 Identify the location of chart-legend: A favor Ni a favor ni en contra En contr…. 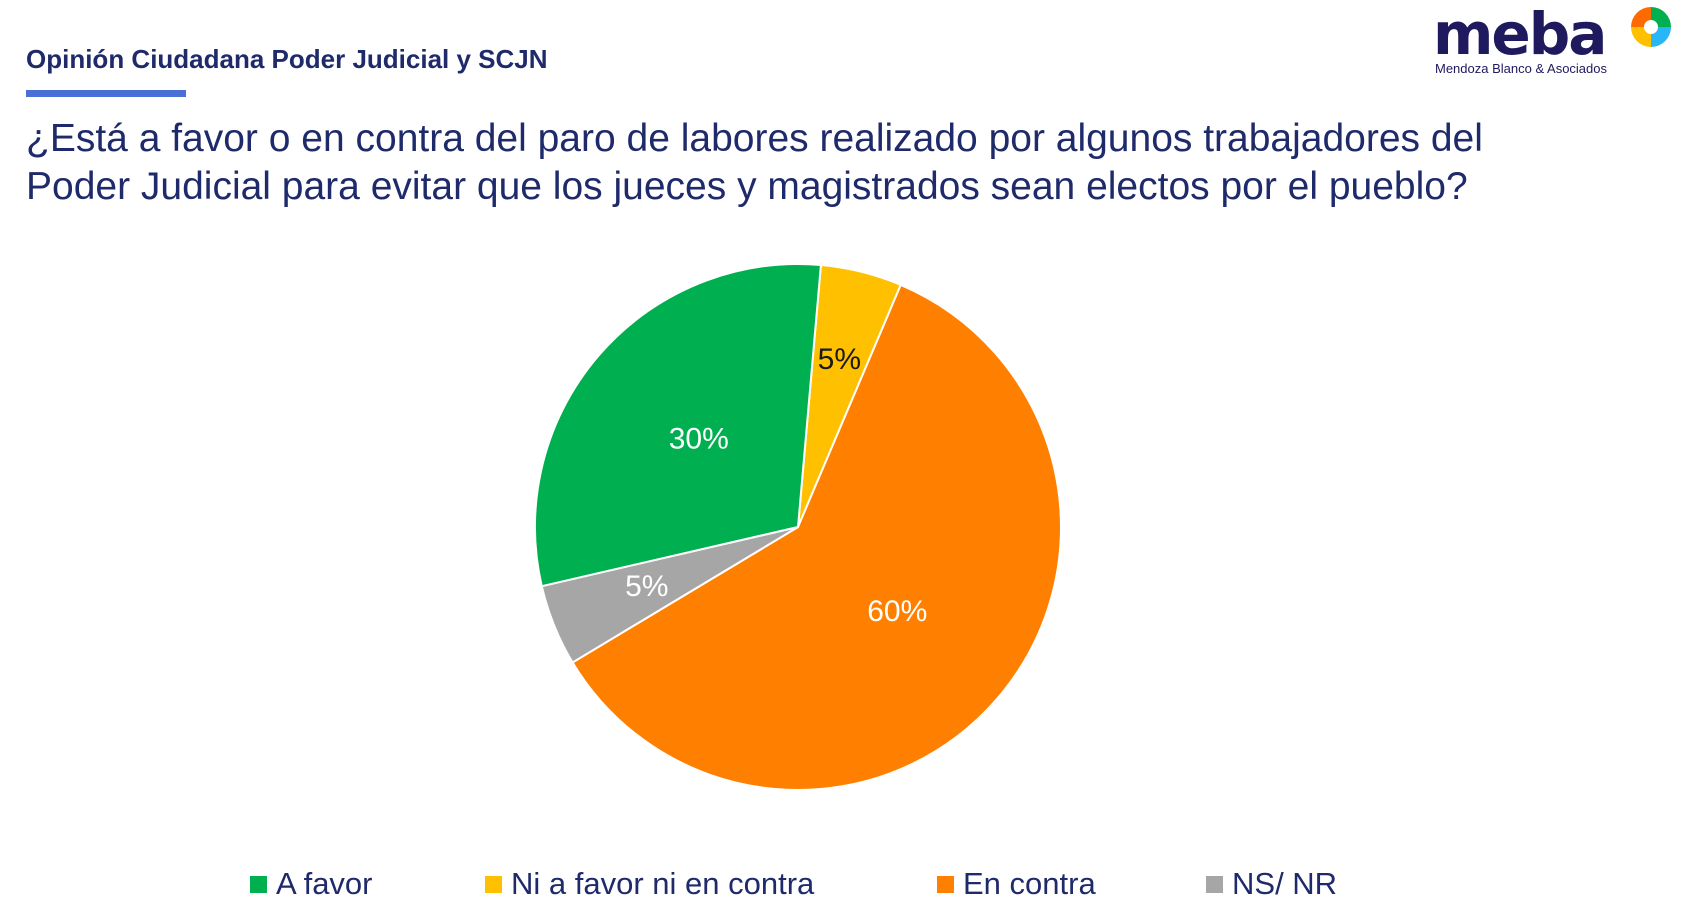
(845, 884).